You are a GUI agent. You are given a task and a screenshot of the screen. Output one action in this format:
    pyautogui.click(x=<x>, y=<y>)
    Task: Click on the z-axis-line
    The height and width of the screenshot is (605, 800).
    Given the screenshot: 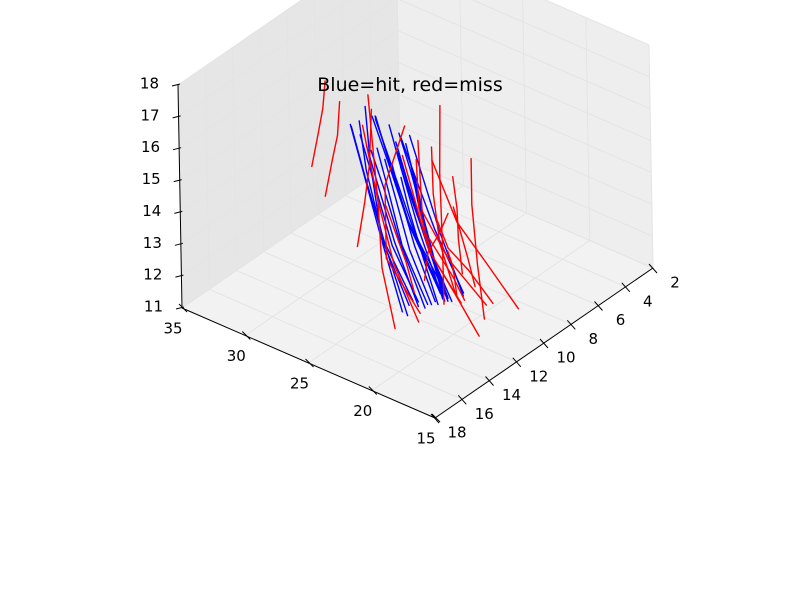 What is the action you would take?
    pyautogui.click(x=180, y=196)
    